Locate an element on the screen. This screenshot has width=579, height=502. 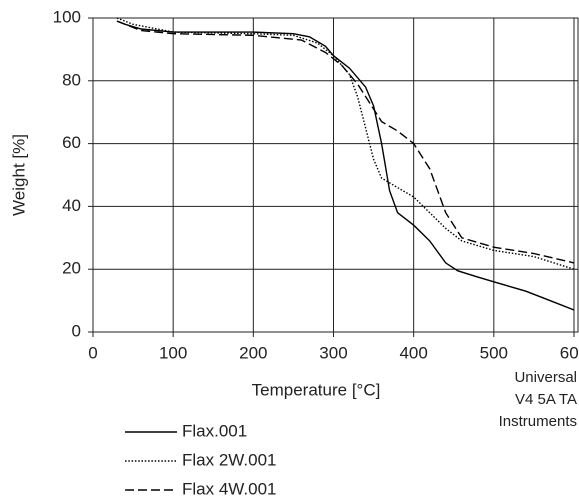
legend-label: Flax.001 is located at coordinates (214, 430).